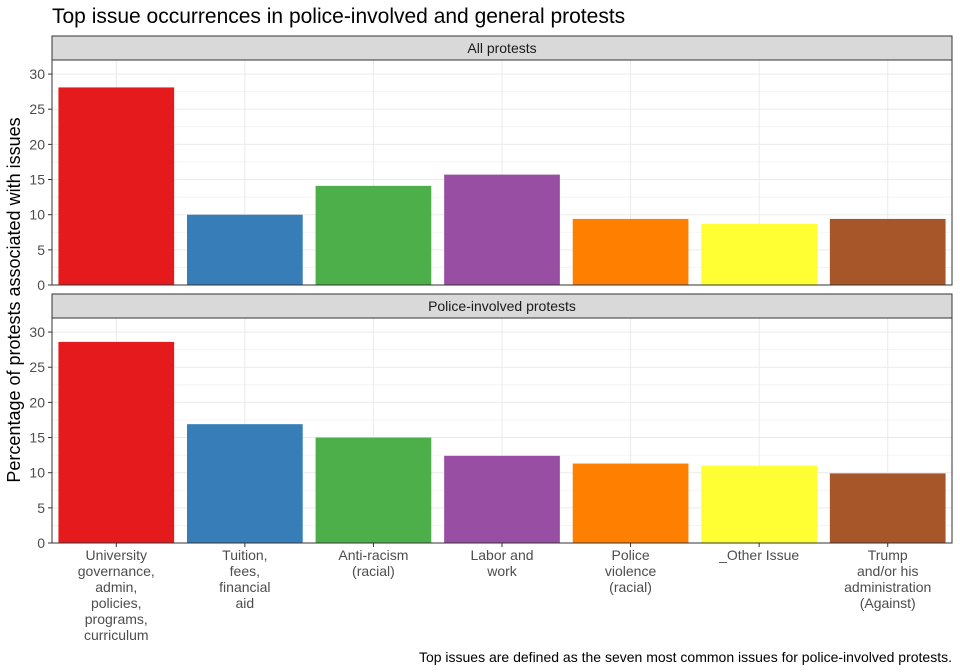 Image resolution: width=960 pixels, height=672 pixels. I want to click on x-tick-label: Police violence (racial), so click(631, 571).